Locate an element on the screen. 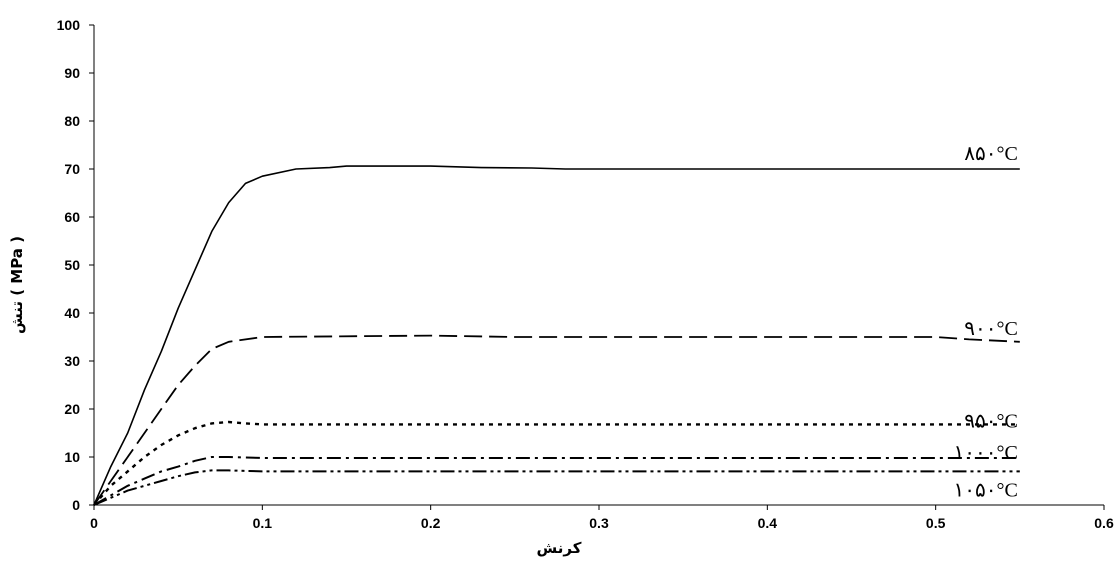 The image size is (1120, 563). y-tick-label: 60 is located at coordinates (72, 217).